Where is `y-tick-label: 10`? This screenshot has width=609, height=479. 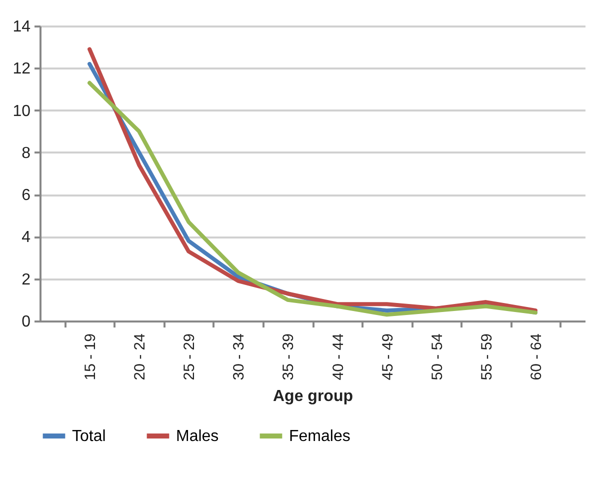
y-tick-label: 10 is located at coordinates (21, 111).